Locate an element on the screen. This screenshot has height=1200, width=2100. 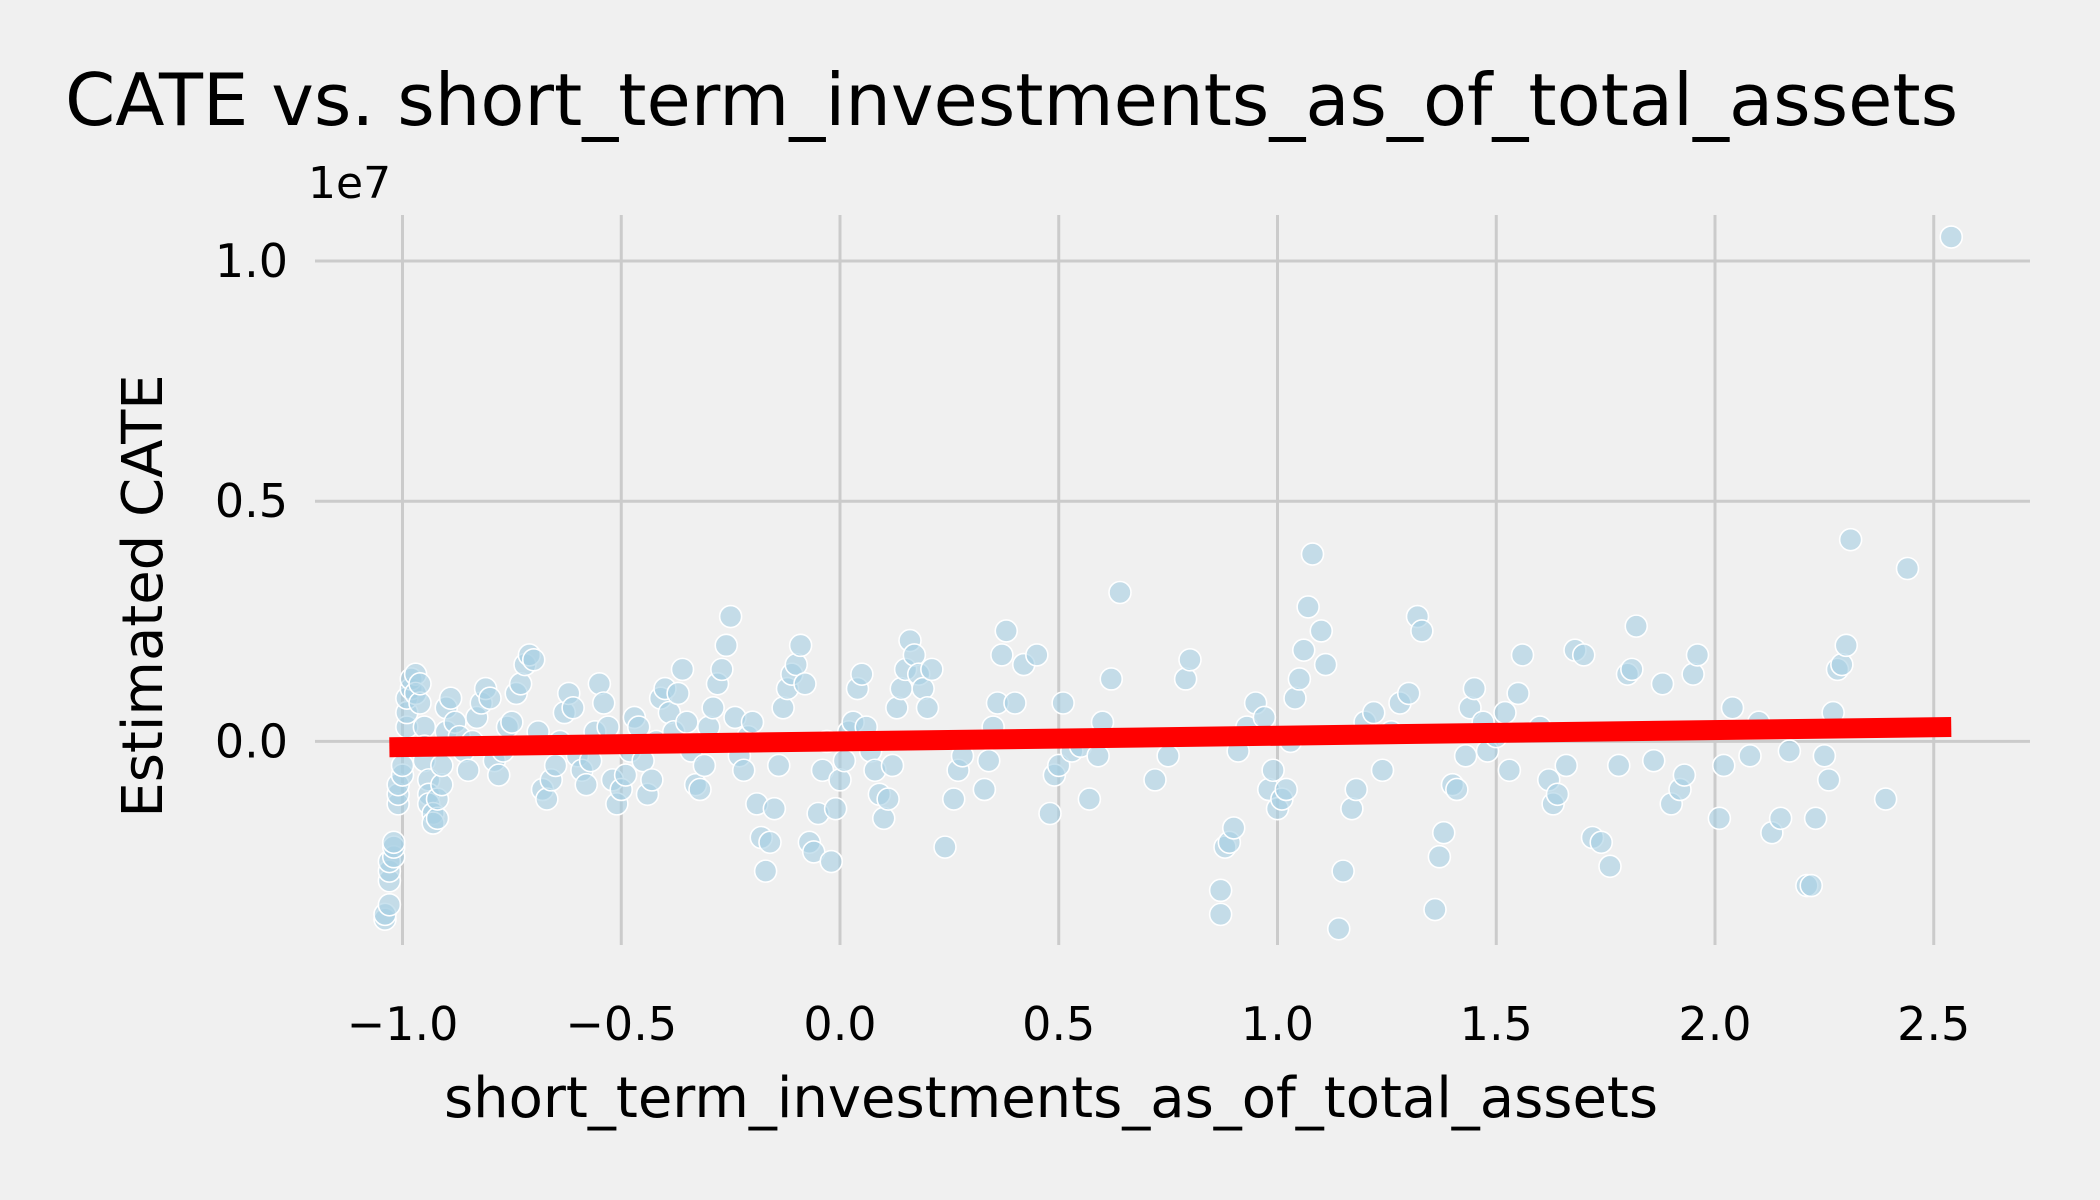
y-tick-label: 0.5 is located at coordinates (251, 501).